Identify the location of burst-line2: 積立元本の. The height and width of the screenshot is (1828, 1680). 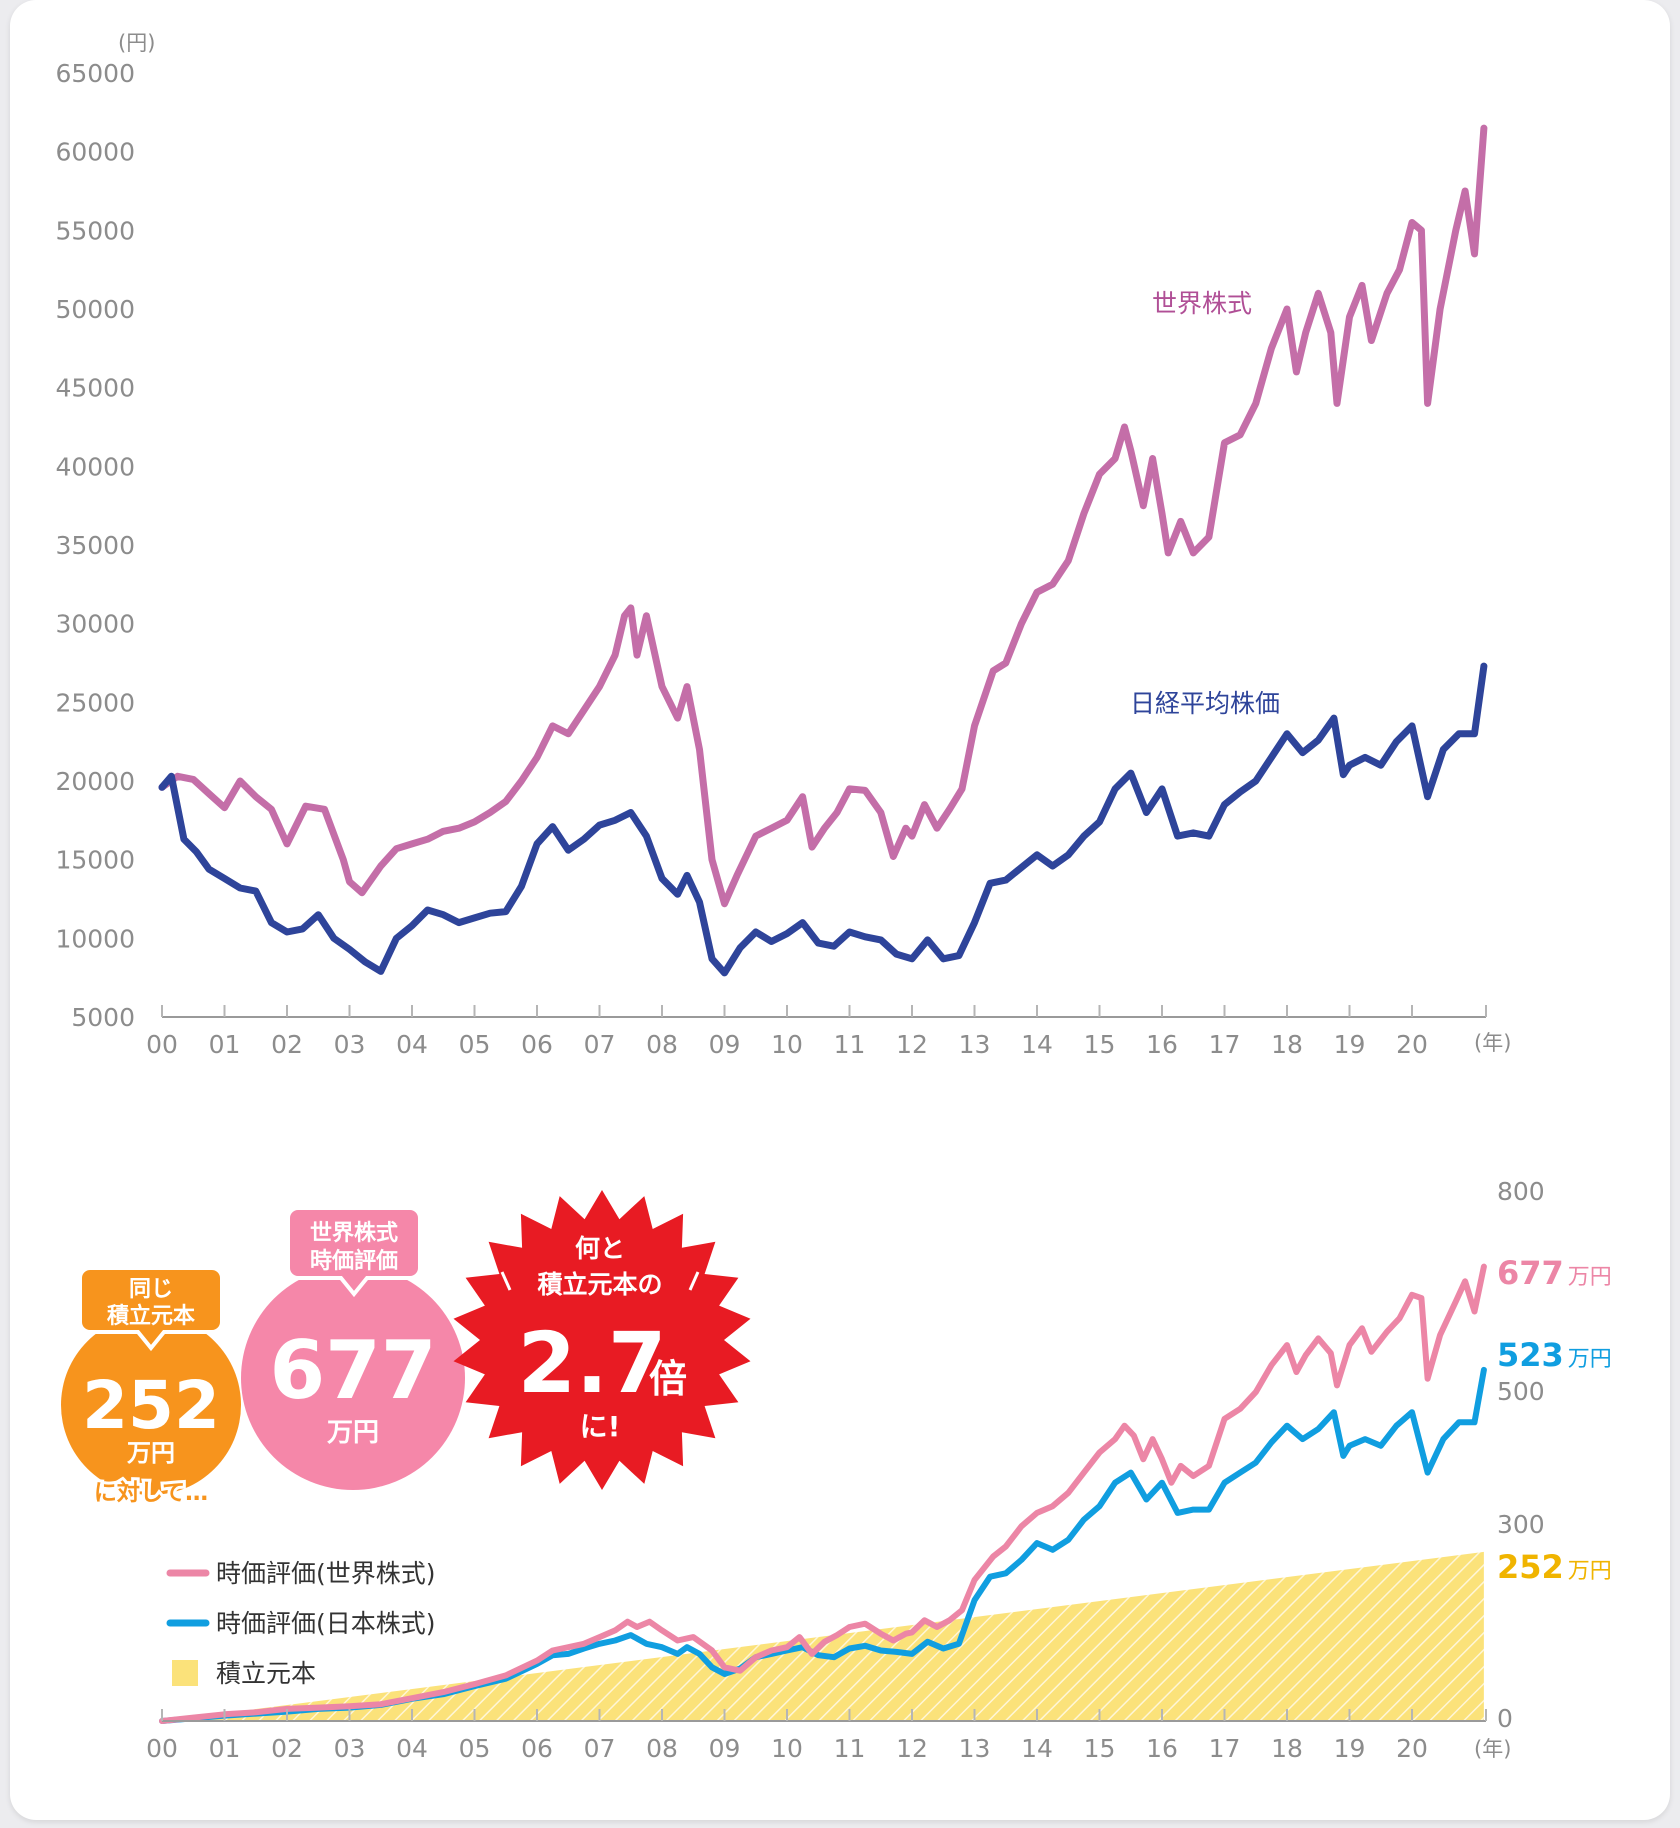
(599, 1284).